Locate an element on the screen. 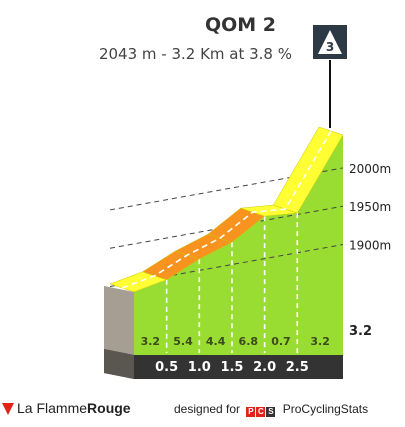 The height and width of the screenshot is (427, 405). end-distance-label: 3.2 is located at coordinates (360, 331).